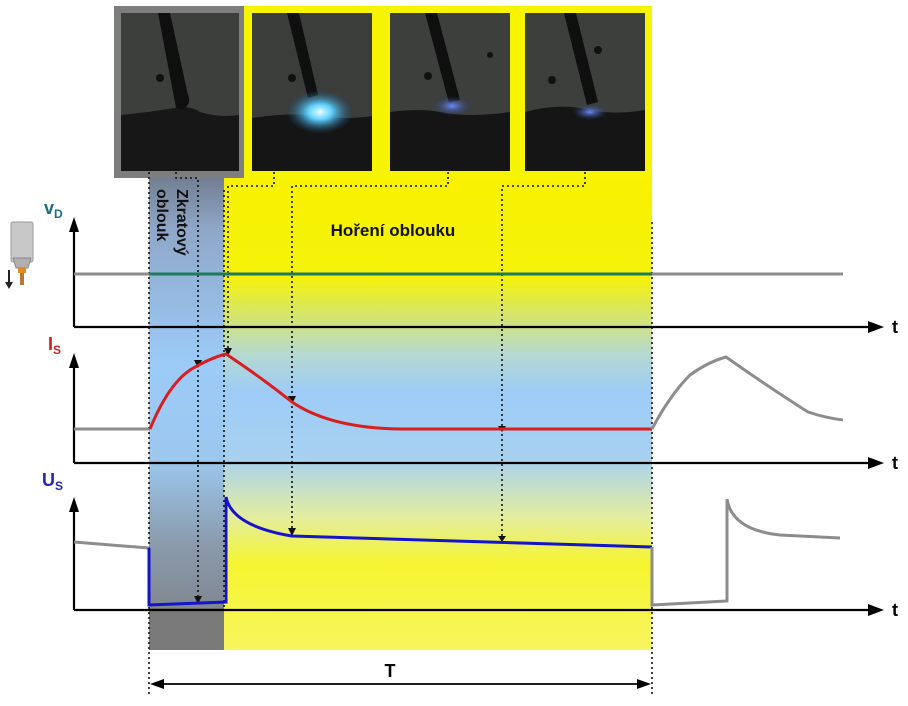  What do you see at coordinates (393, 230) in the screenshot?
I see `label-arc-burning: Hoření oblouku` at bounding box center [393, 230].